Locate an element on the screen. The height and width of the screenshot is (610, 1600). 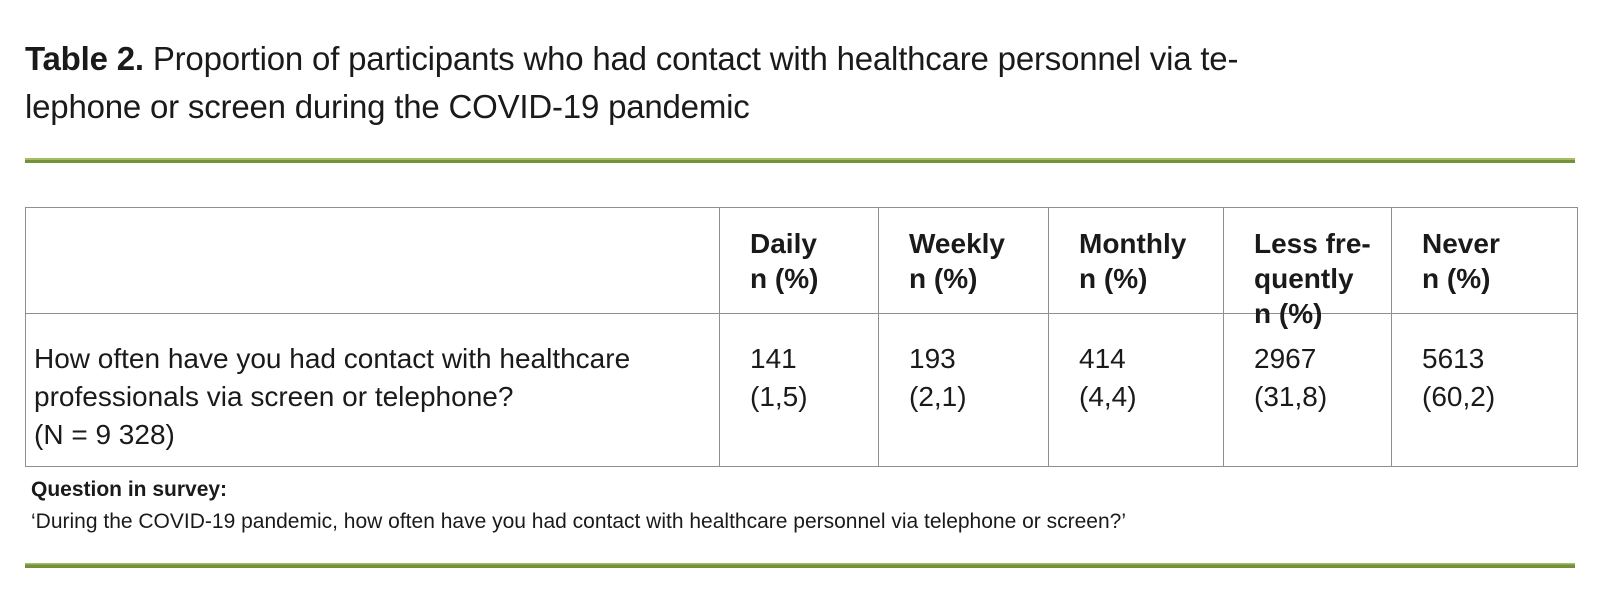
value-weekly-n: 193 is located at coordinates (932, 358).